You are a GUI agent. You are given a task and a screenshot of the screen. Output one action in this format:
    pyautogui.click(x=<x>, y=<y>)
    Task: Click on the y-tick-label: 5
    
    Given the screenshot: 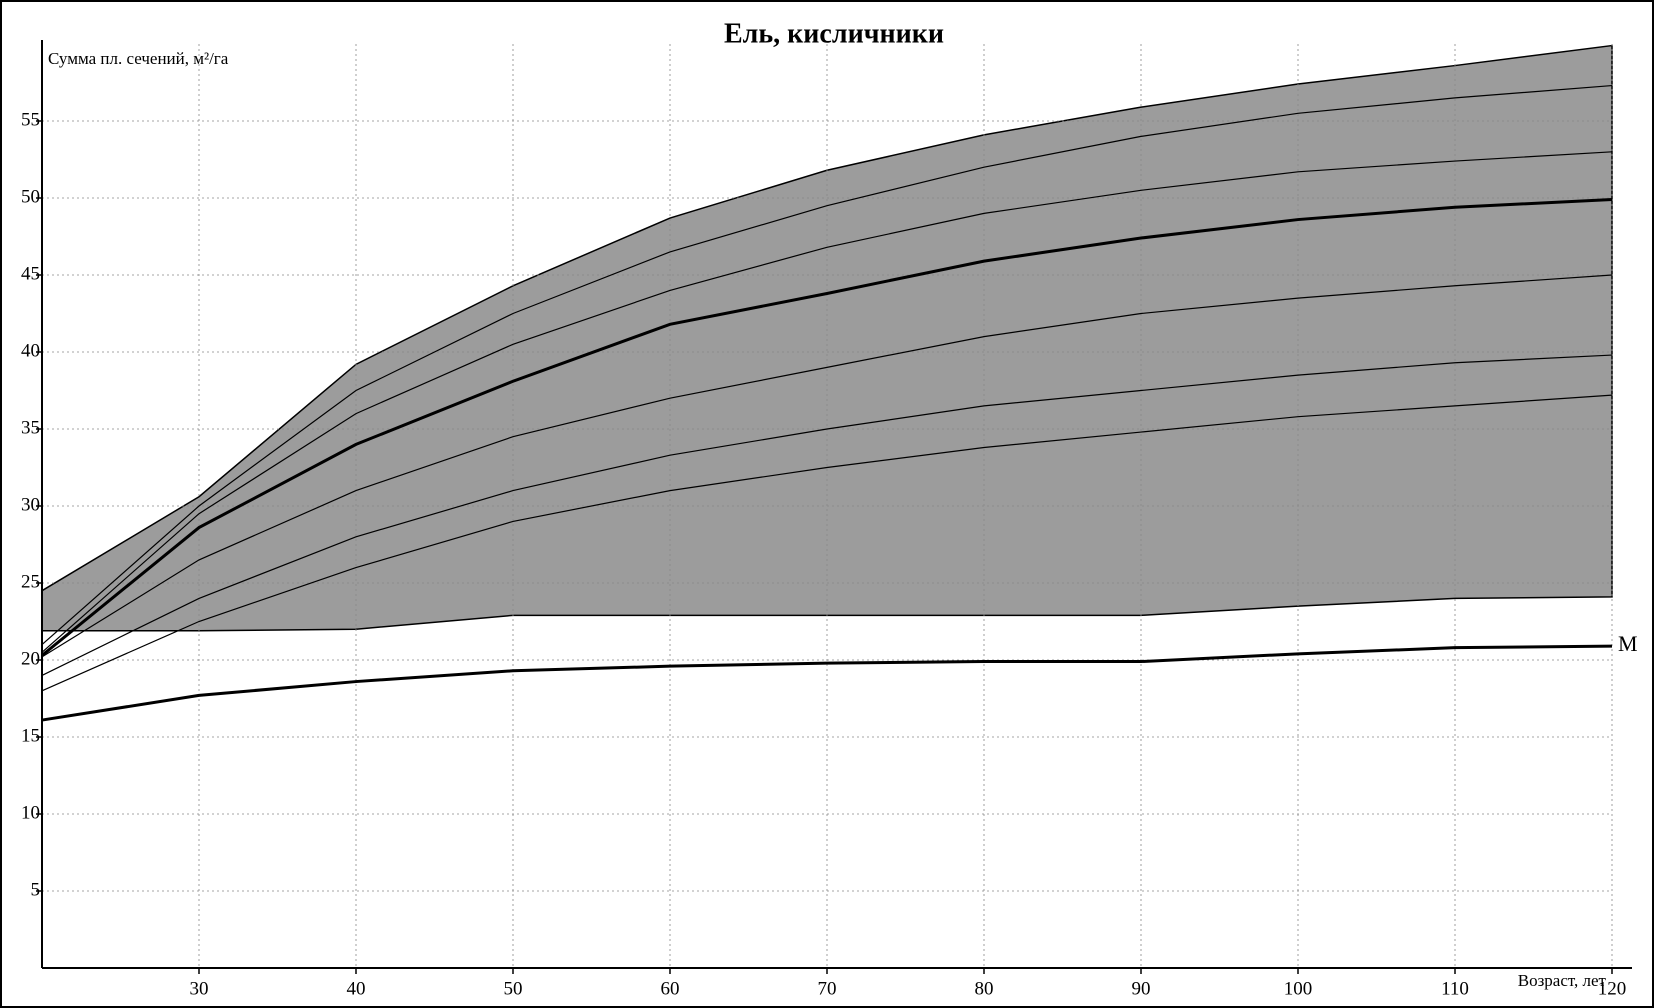 What is the action you would take?
    pyautogui.click(x=36, y=889)
    